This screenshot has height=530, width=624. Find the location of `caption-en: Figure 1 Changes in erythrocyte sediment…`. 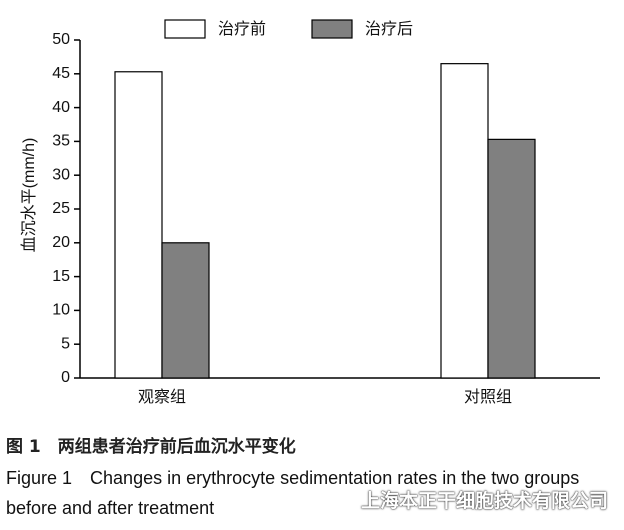

caption-en: Figure 1 Changes in erythrocyte sediment… is located at coordinates (293, 493).